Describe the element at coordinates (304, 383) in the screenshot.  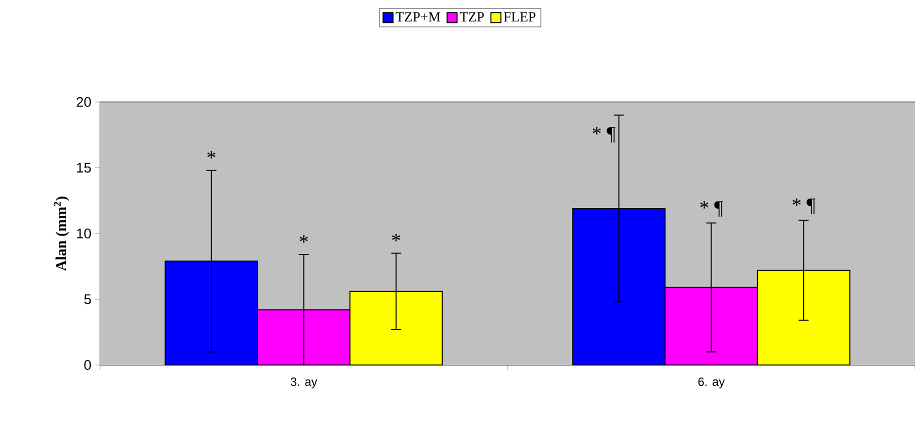
I see `x-tick-label: 3. ay` at that location.